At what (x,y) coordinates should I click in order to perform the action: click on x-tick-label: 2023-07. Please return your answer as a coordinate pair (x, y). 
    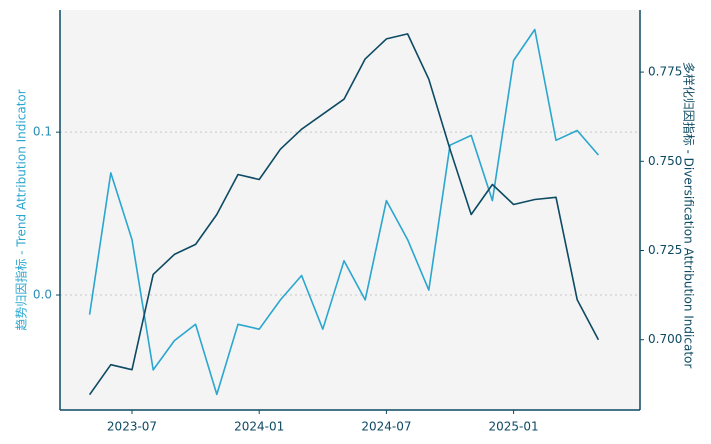
    Looking at the image, I should click on (132, 427).